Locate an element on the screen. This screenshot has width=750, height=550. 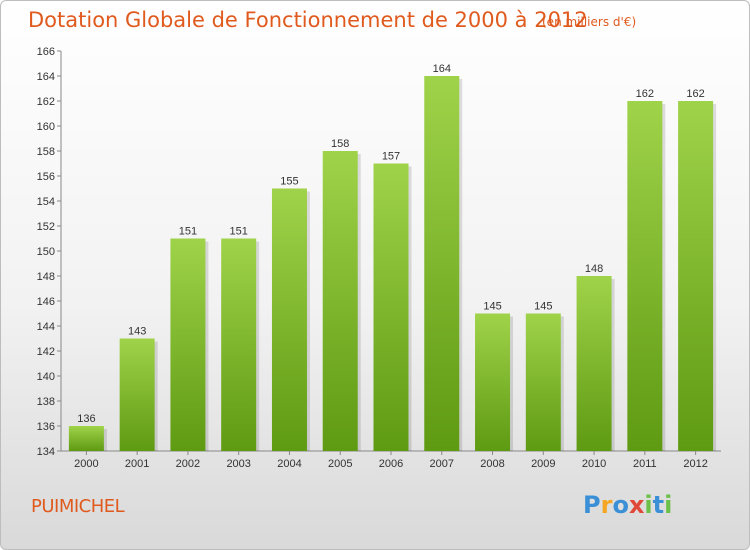
x-tick-label: 2004 is located at coordinates (289, 464).